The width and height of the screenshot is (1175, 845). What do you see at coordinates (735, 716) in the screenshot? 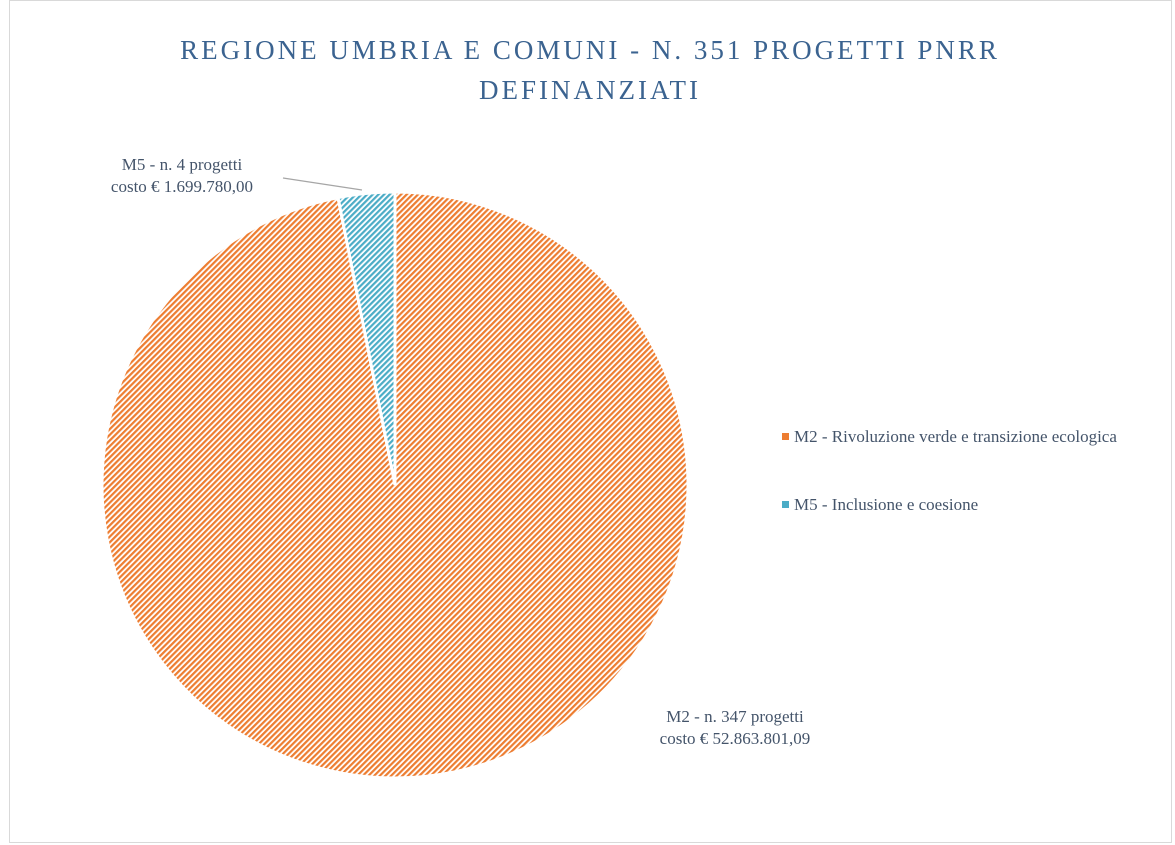
I see `data-label: M2 - n. 347 progetti` at bounding box center [735, 716].